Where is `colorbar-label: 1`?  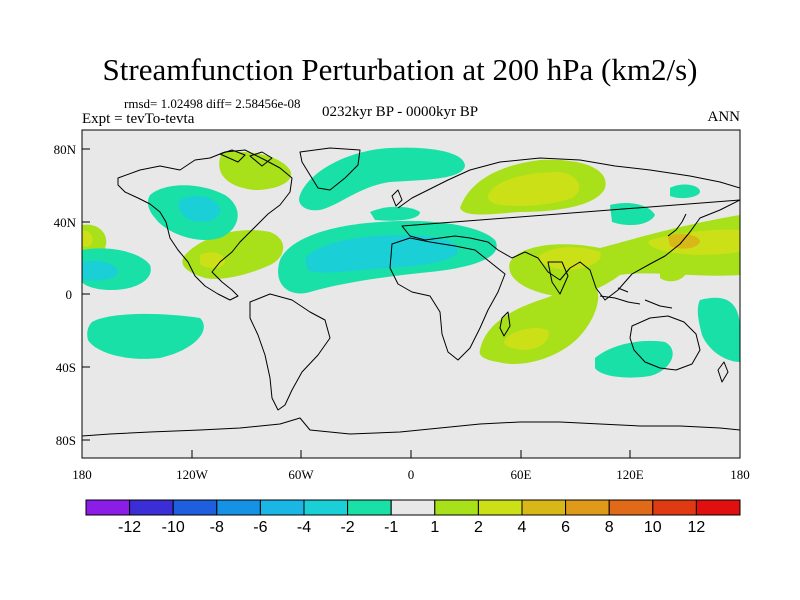
colorbar-label: 1 is located at coordinates (434, 527).